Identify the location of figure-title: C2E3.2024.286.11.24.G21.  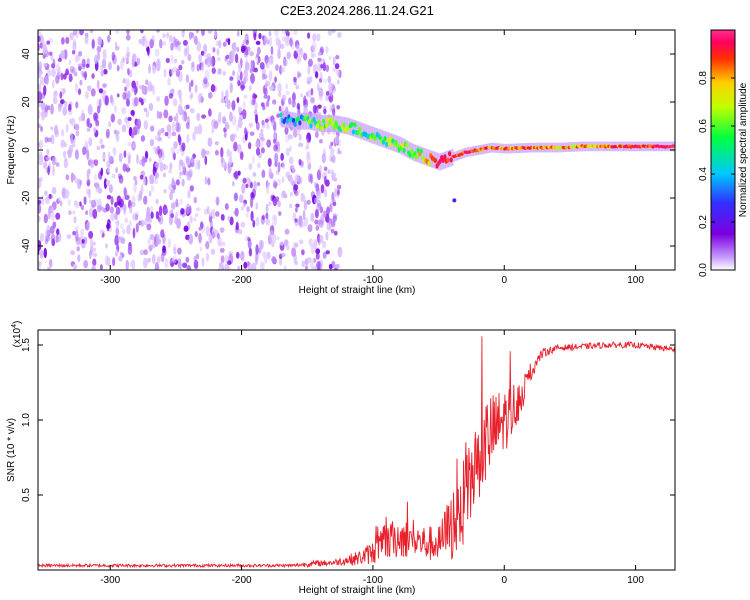
(357, 10).